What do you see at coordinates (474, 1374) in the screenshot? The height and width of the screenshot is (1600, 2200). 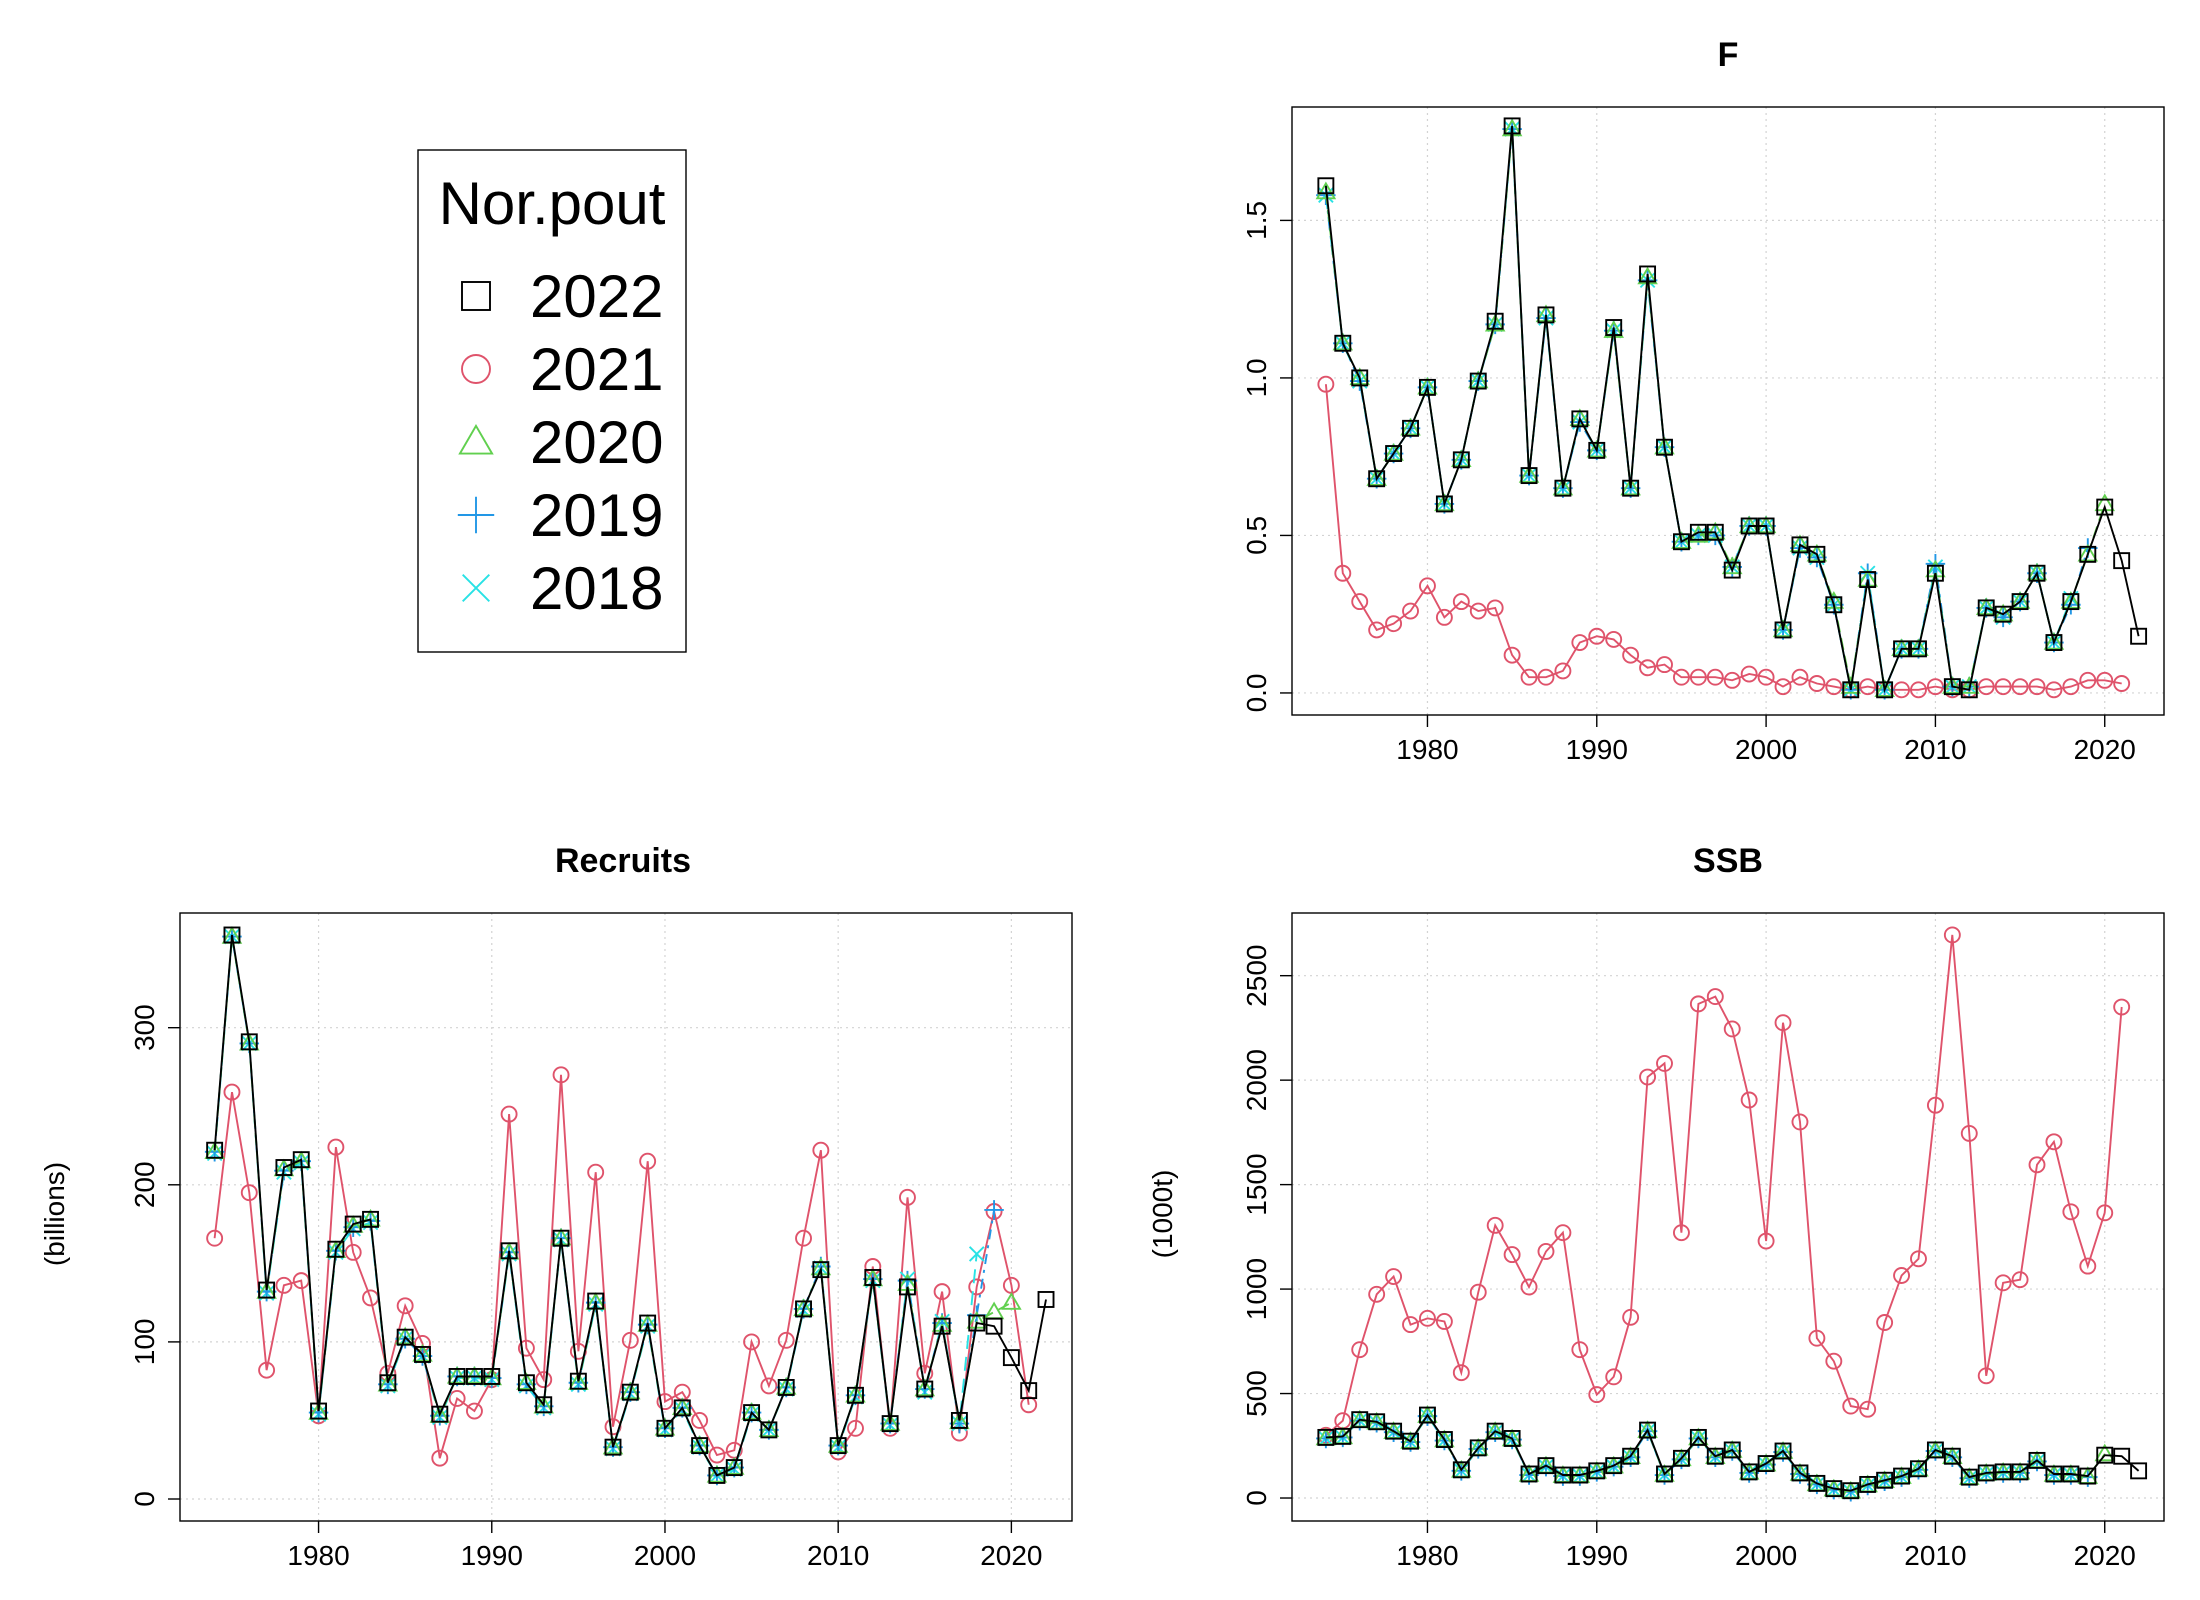 I see `recruits-point-2020-1989` at bounding box center [474, 1374].